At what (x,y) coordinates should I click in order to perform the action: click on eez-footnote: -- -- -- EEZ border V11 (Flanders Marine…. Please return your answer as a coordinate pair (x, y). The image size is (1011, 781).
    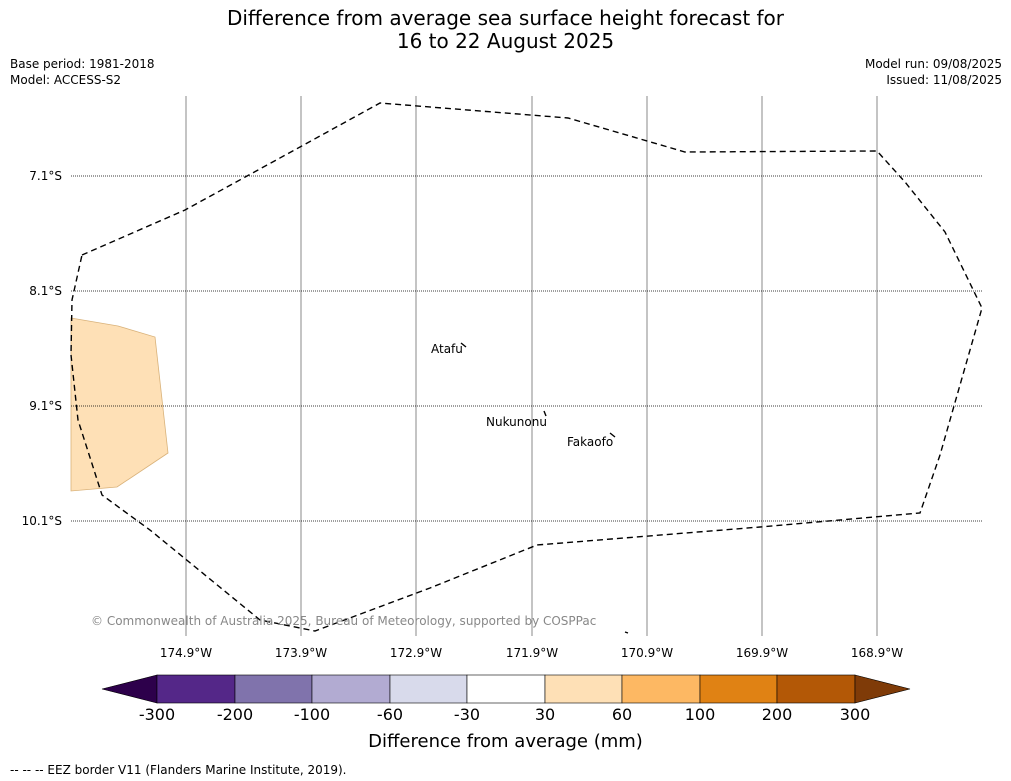
    Looking at the image, I should click on (178, 770).